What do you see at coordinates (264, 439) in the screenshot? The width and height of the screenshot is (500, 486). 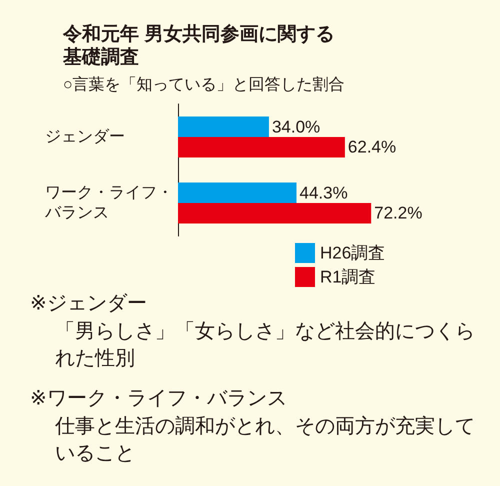 I see `text: 仕事と生活の調和がとれ、その両方が充実していること` at bounding box center [264, 439].